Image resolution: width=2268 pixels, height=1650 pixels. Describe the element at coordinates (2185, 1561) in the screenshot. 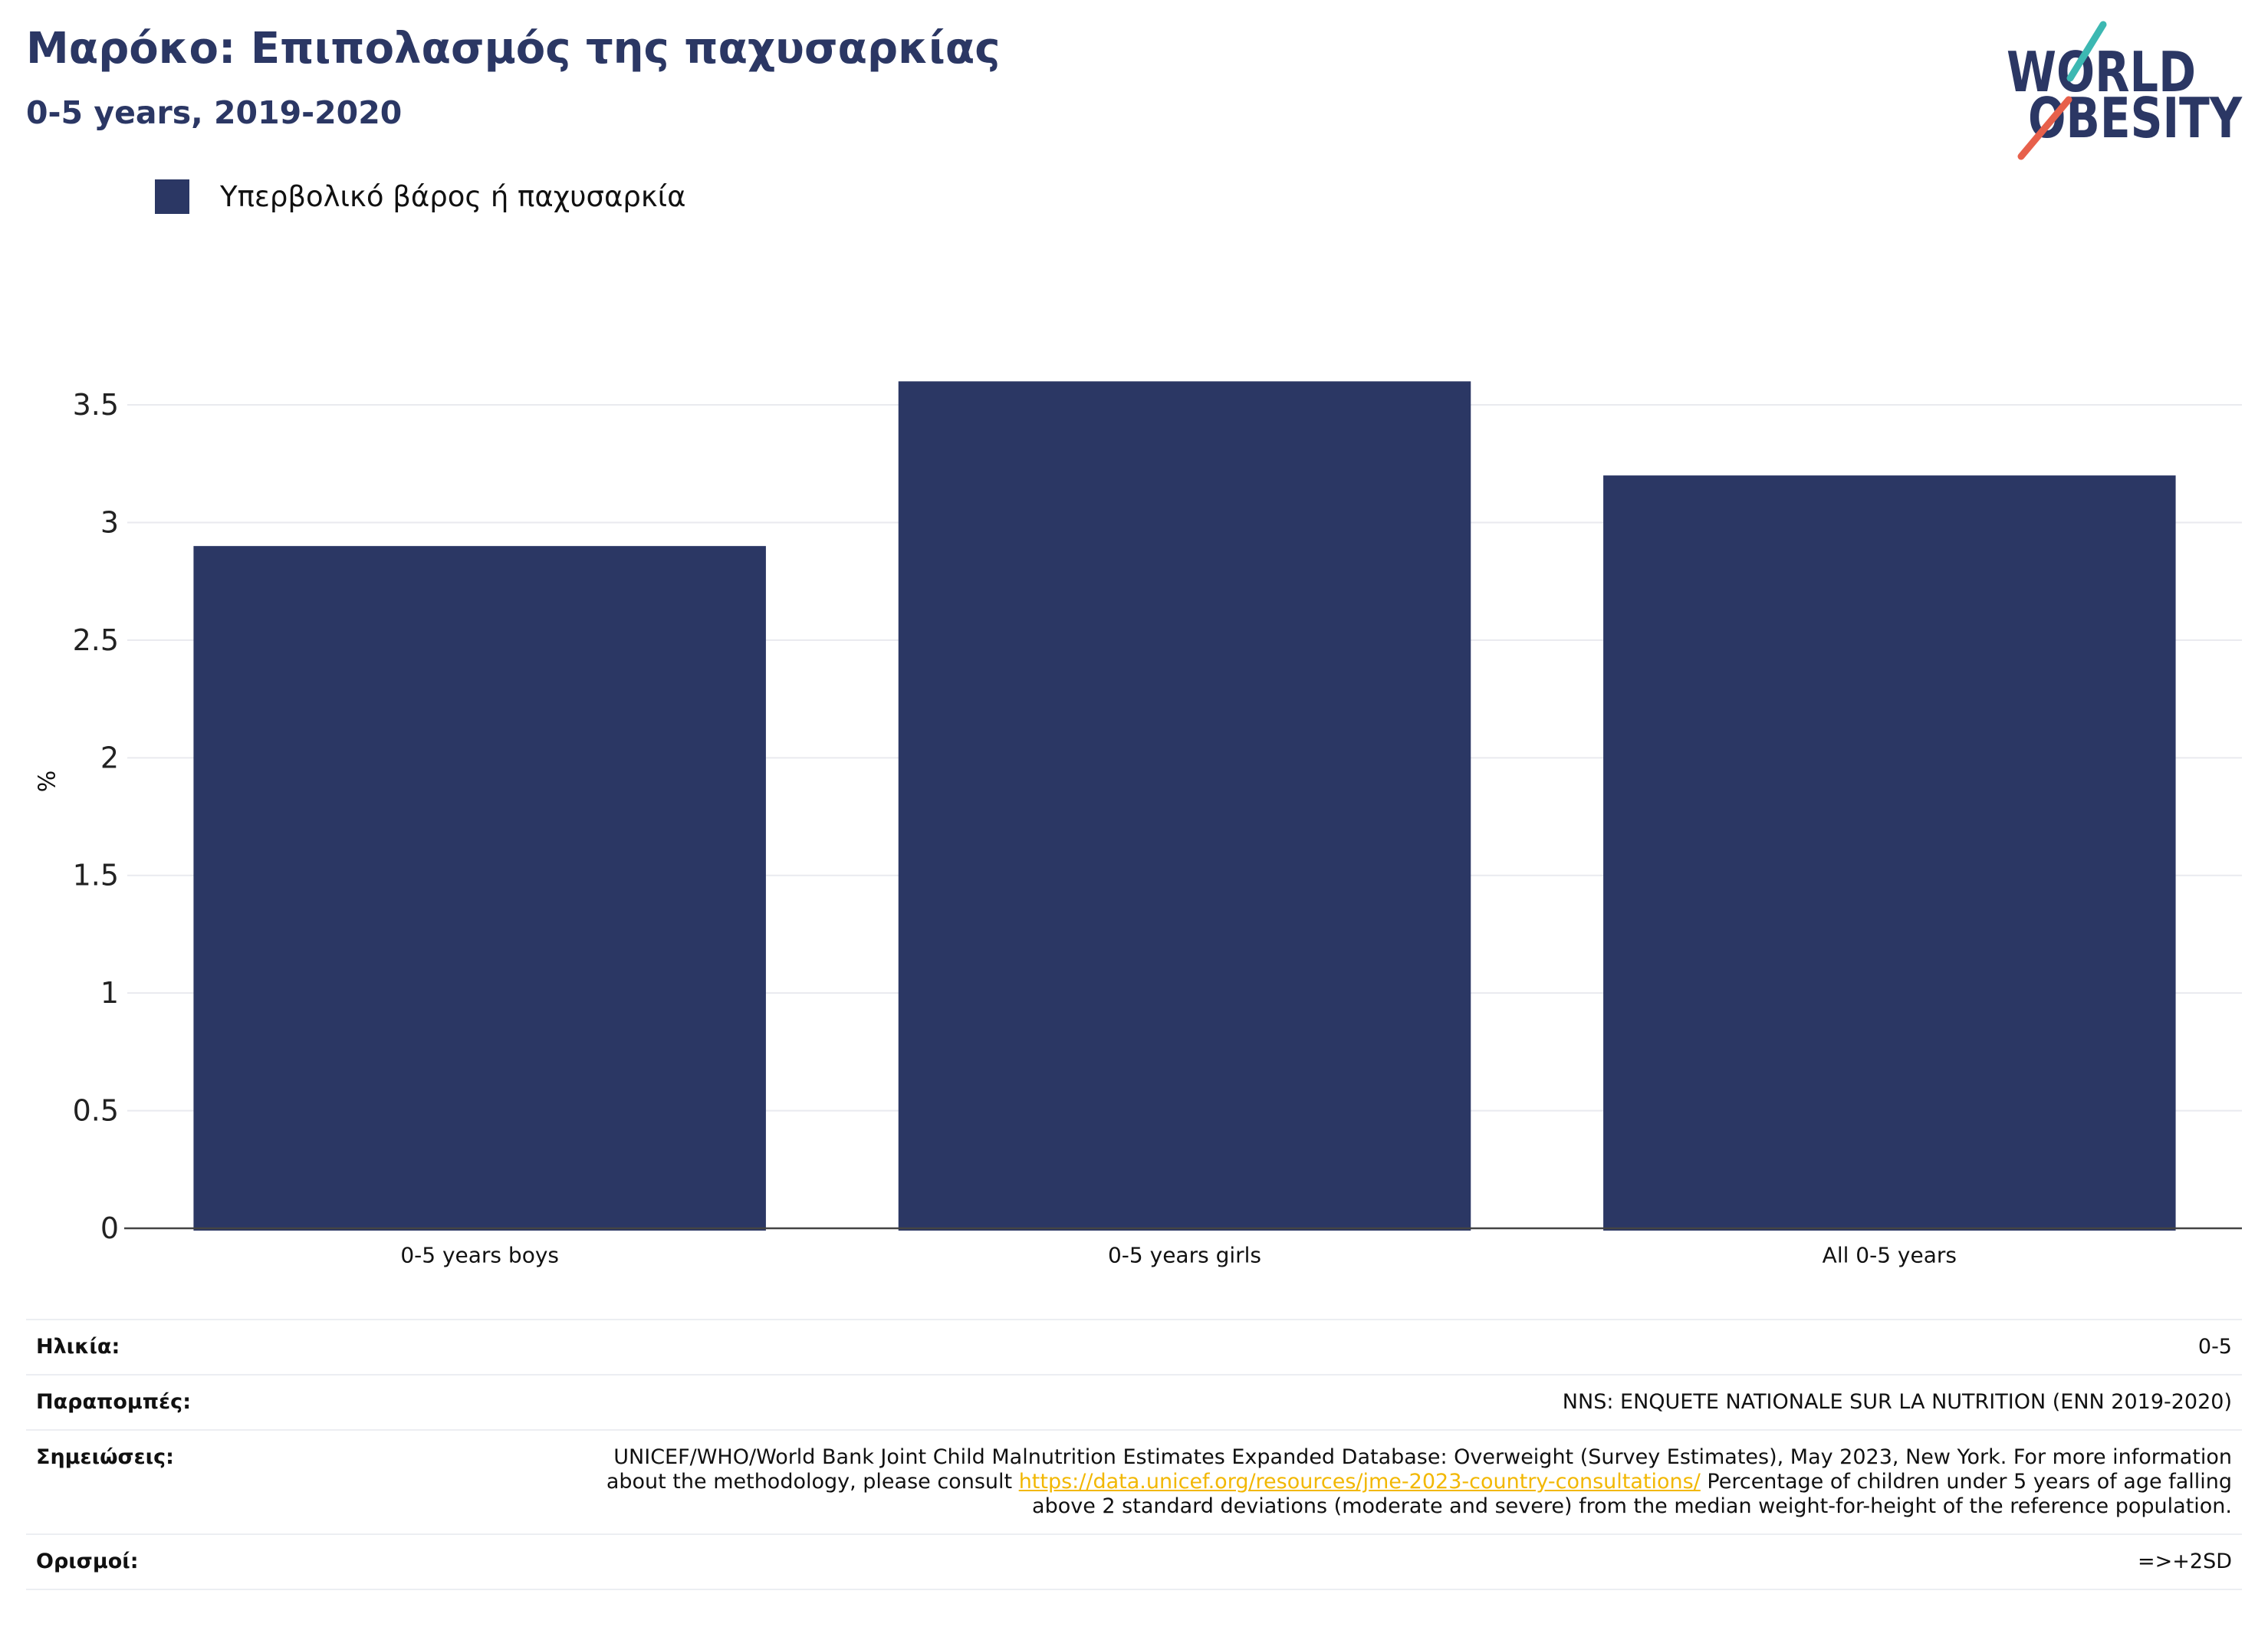

I see `definitions-value: =>+2SD` at that location.